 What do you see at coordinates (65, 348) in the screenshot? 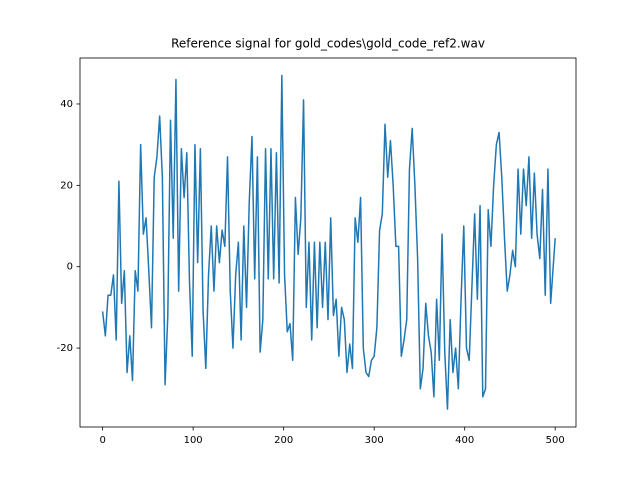
I see `y-tick-label: -20` at bounding box center [65, 348].